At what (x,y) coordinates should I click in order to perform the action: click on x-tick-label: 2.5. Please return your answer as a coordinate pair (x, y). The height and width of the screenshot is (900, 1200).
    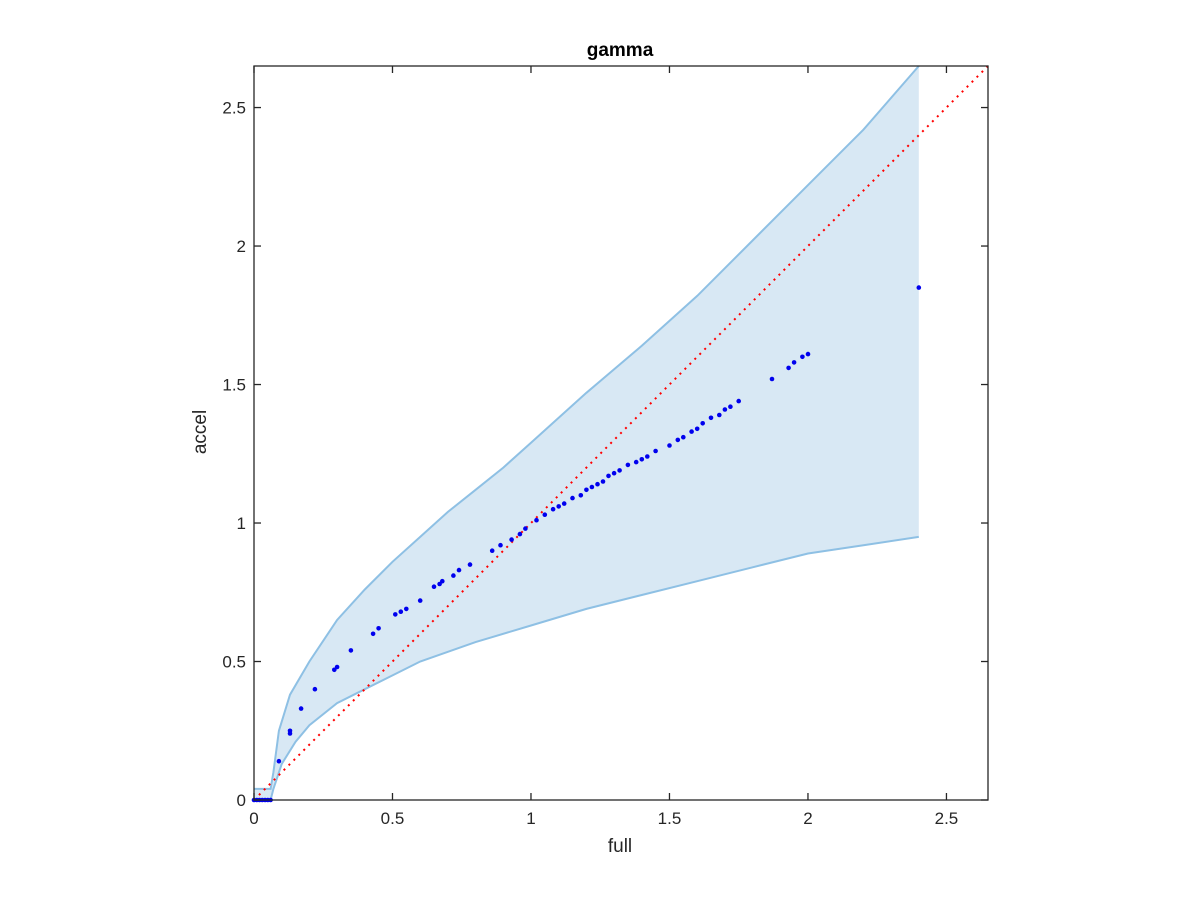
    Looking at the image, I should click on (947, 818).